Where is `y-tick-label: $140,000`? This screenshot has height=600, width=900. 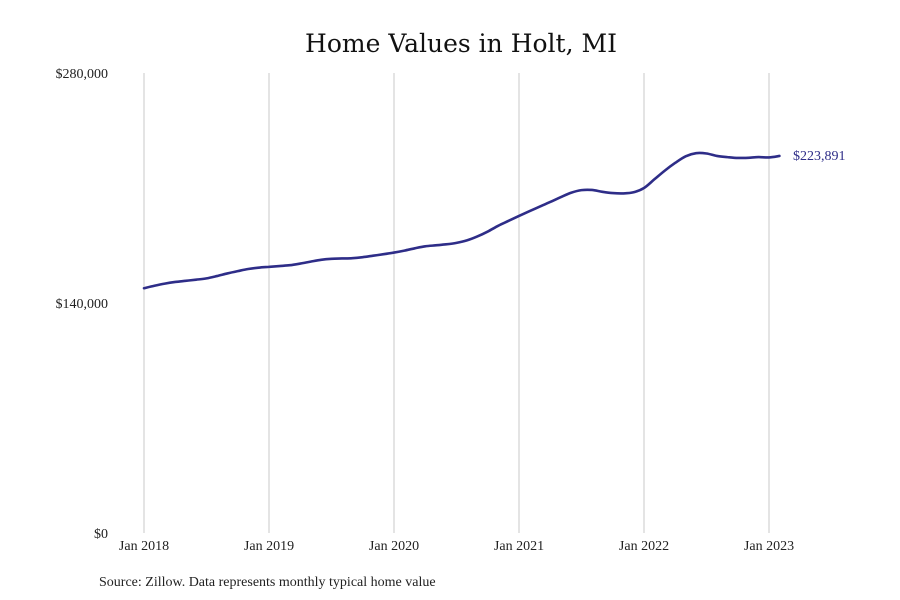
y-tick-label: $140,000 is located at coordinates (82, 304).